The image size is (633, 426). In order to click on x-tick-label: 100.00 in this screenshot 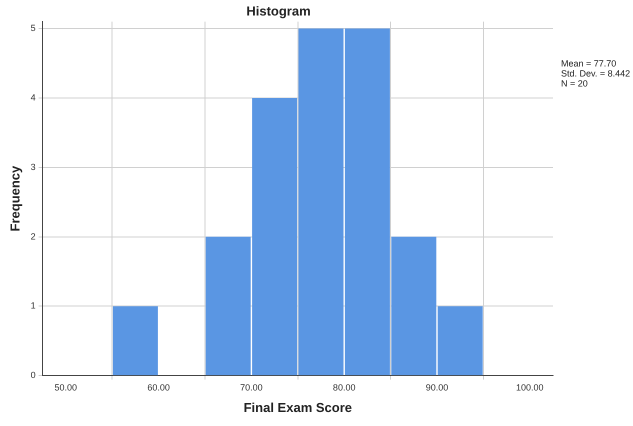, I will do `click(530, 387)`.